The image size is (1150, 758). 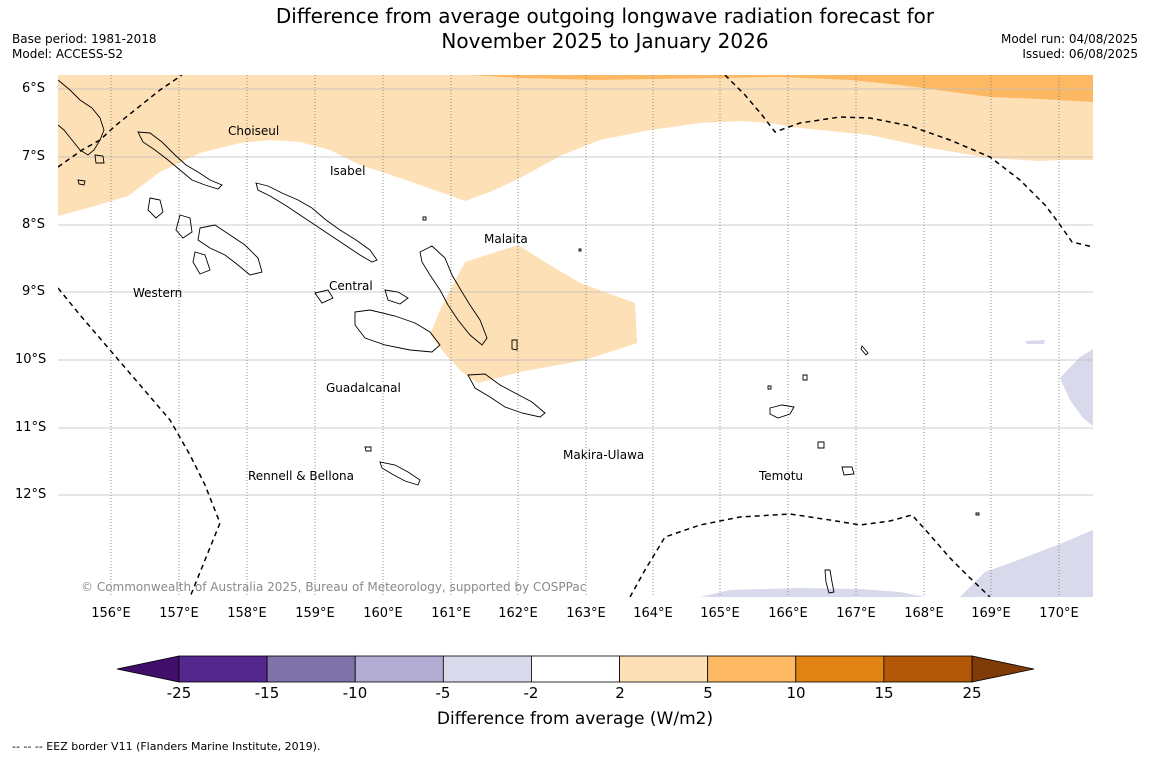 What do you see at coordinates (1069, 39) in the screenshot?
I see `model-run: Model run: 04/08/2025` at bounding box center [1069, 39].